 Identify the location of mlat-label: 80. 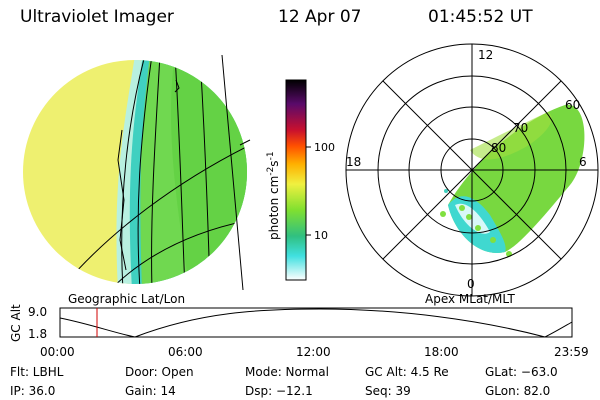
(498, 148).